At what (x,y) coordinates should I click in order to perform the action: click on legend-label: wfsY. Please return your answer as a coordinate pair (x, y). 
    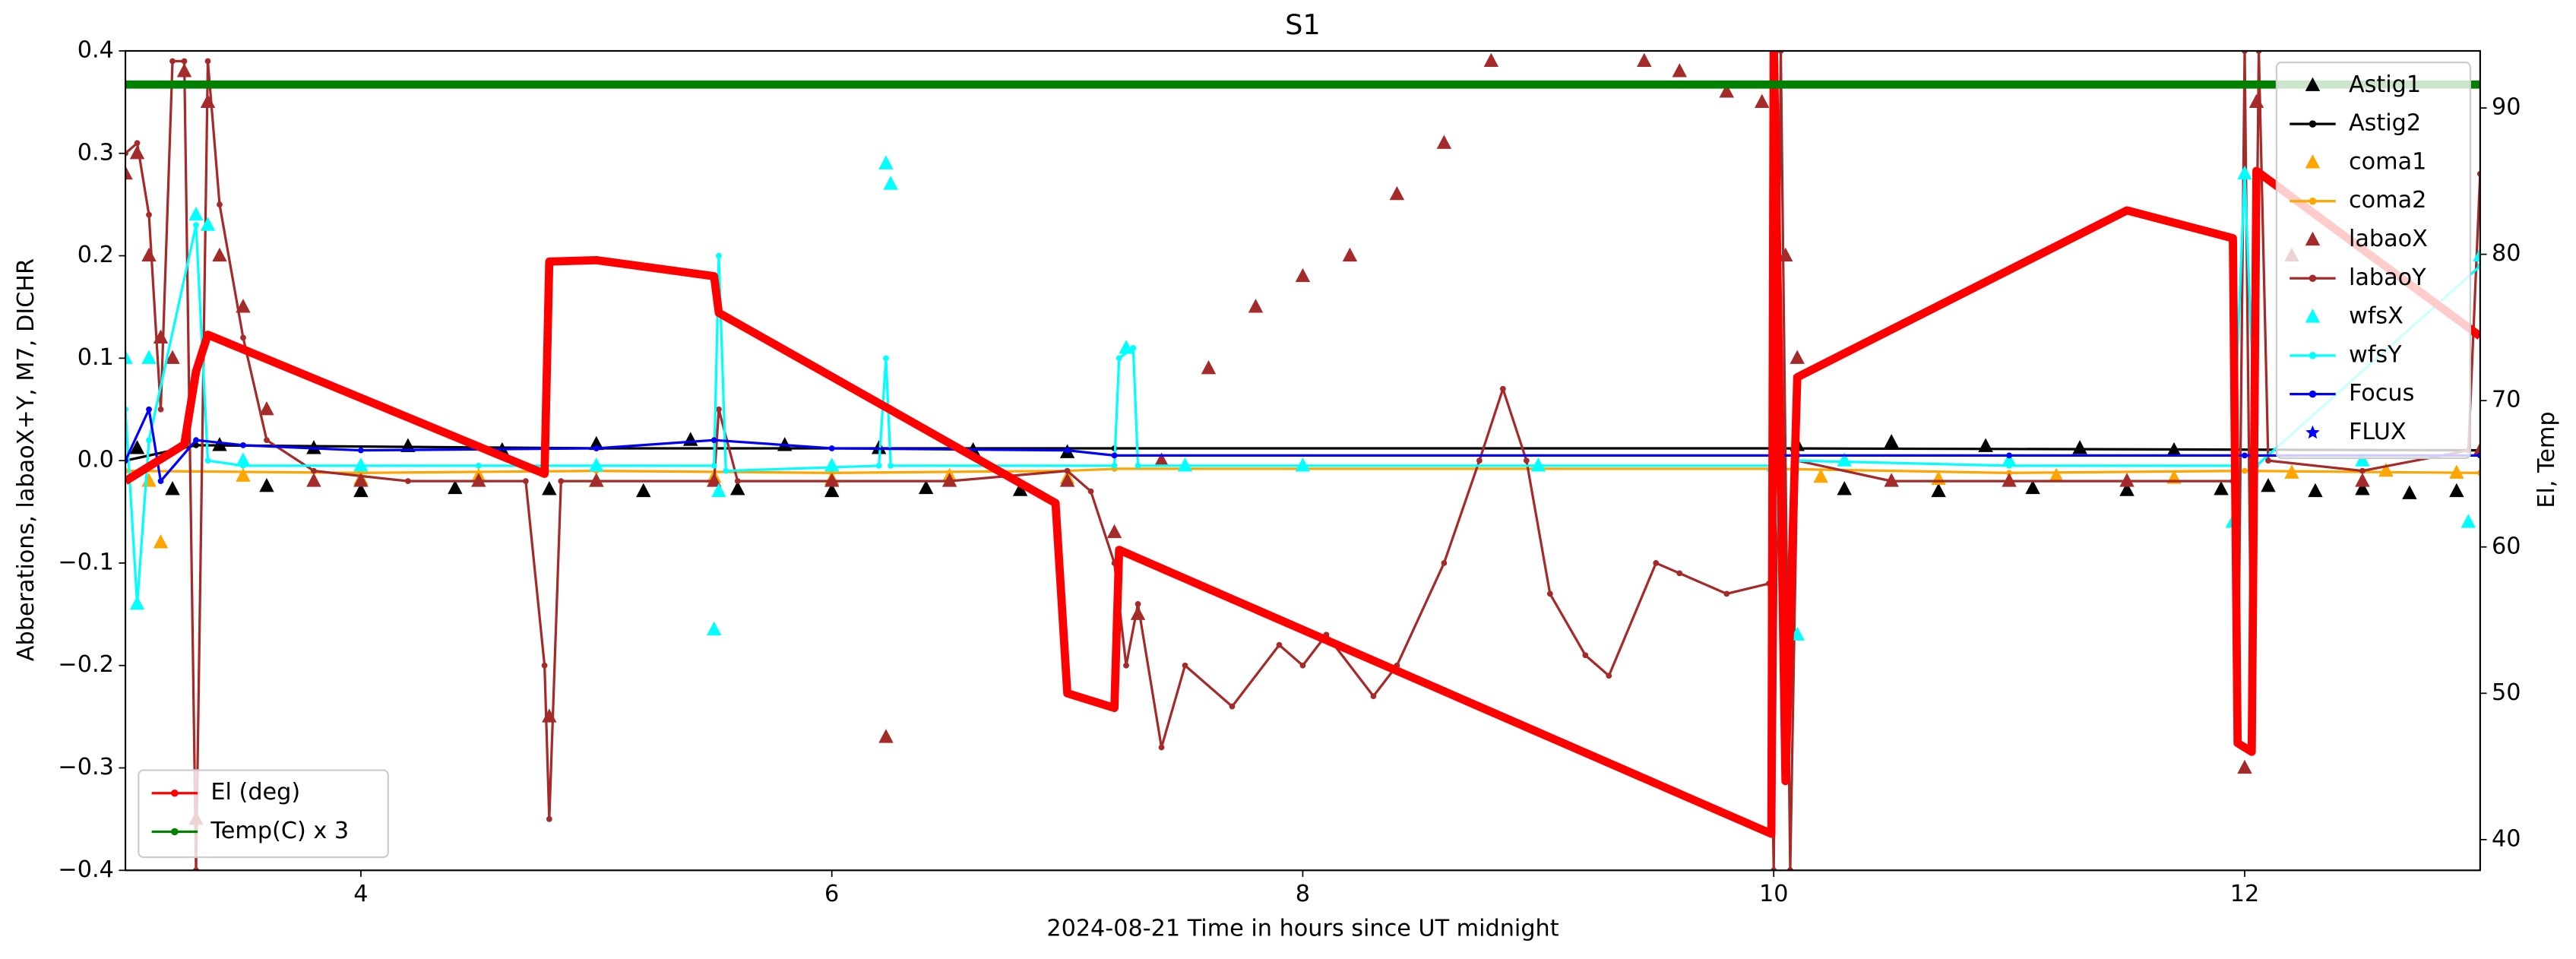
    Looking at the image, I should click on (2375, 354).